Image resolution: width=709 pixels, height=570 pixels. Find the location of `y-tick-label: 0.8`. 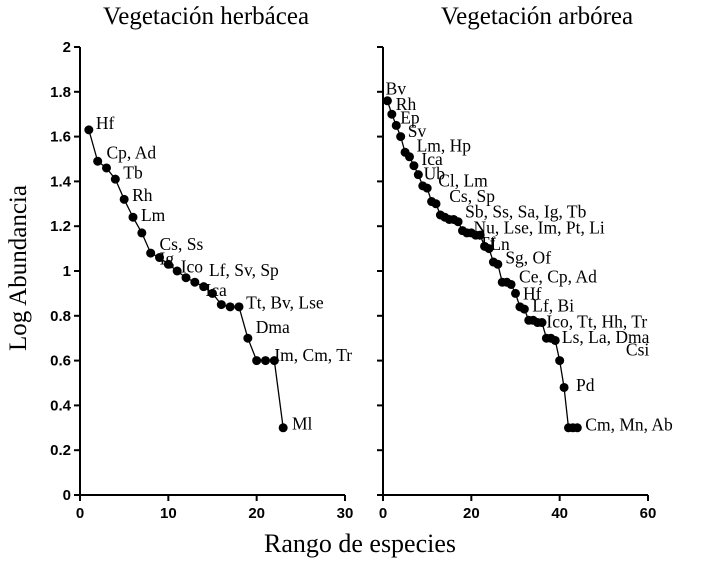

y-tick-label: 0.8 is located at coordinates (60, 316).